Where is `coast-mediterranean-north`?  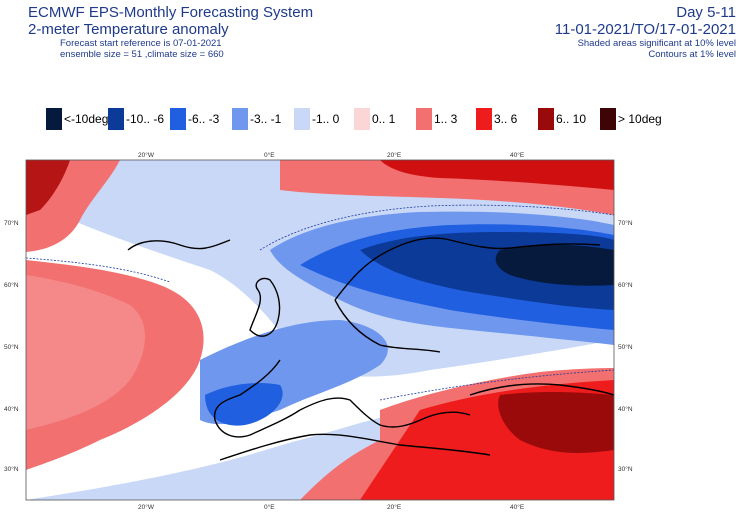
coast-mediterranean-north is located at coordinates (385, 412).